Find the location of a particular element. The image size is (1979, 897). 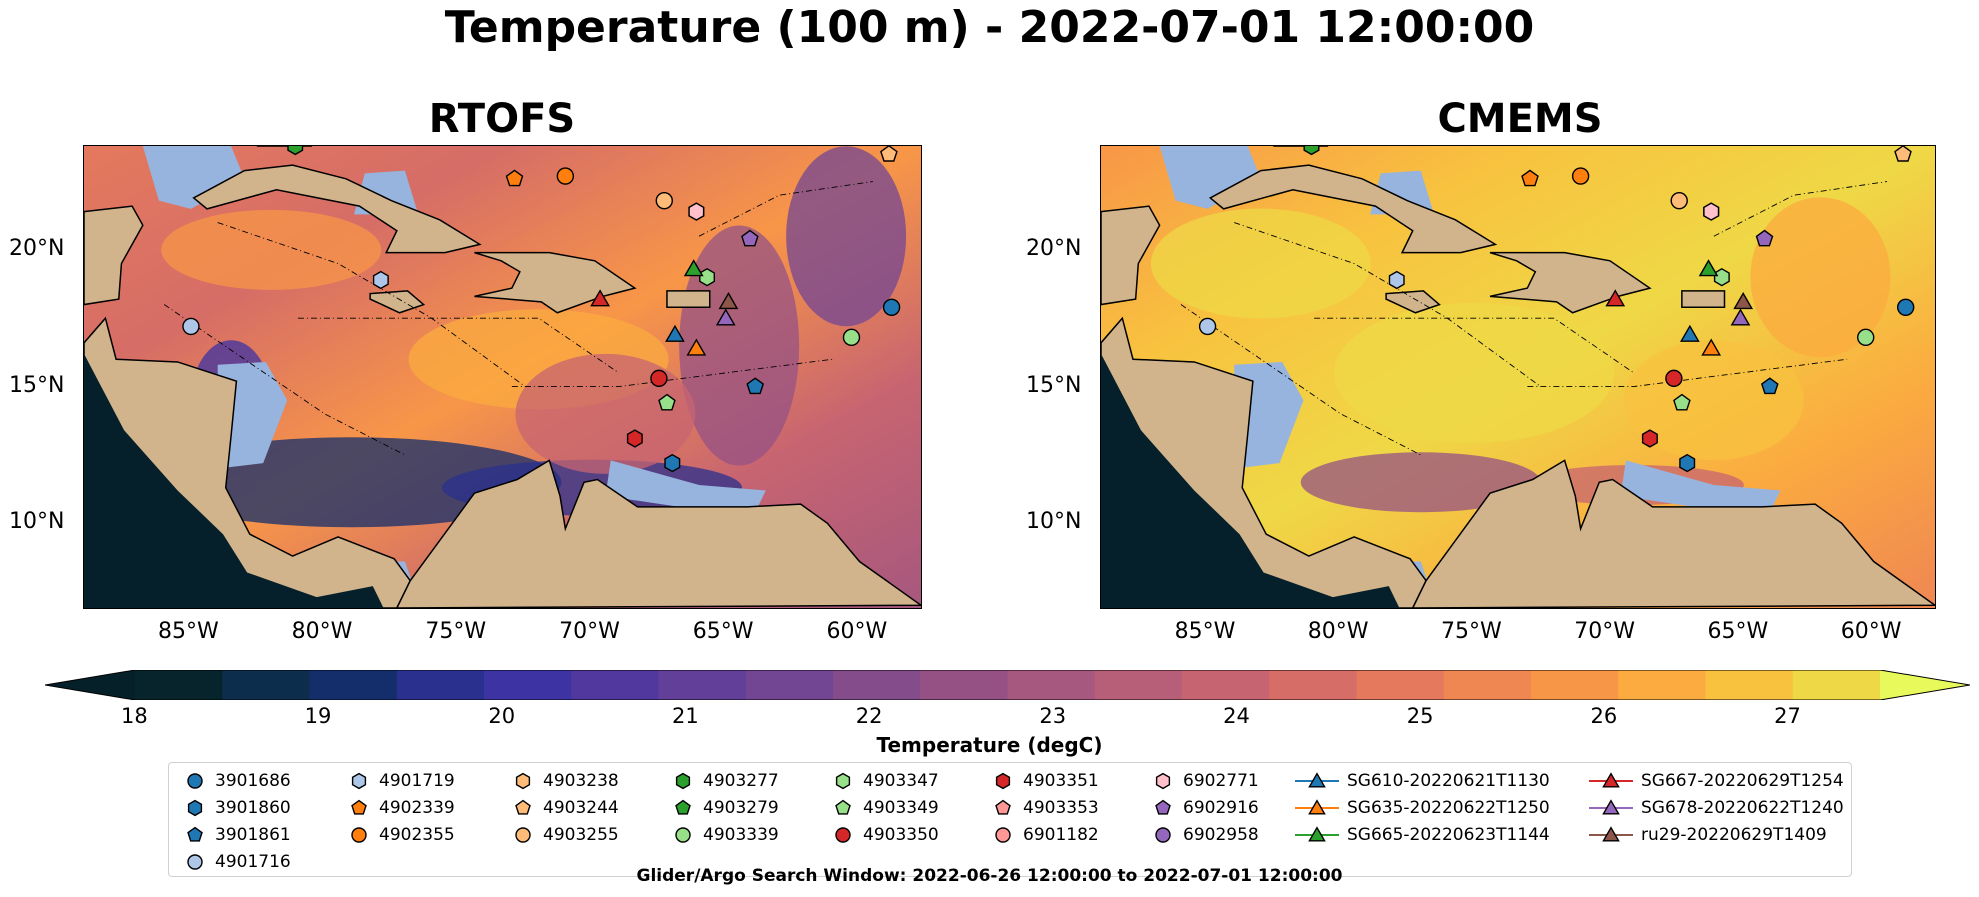

legend-item: 4903350 is located at coordinates (885, 835).